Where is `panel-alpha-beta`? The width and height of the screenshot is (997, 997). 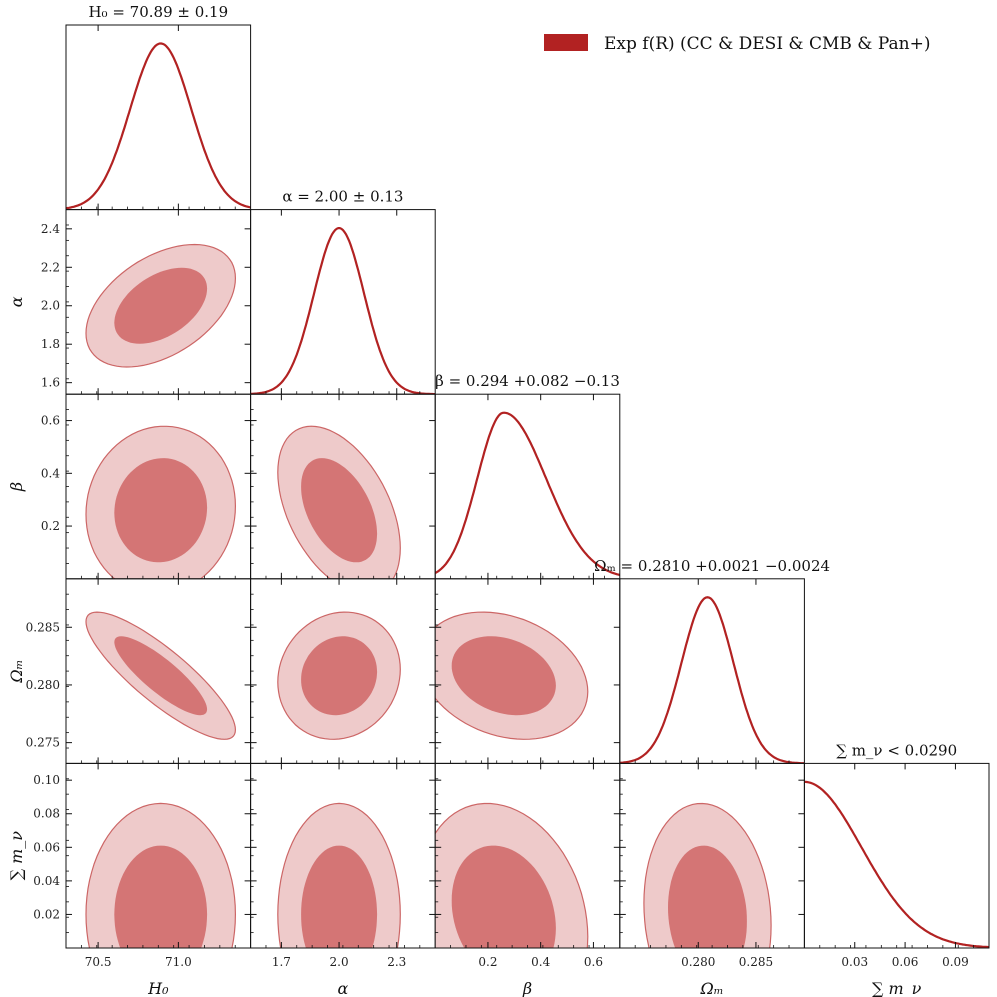
panel-alpha-beta is located at coordinates (343, 486).